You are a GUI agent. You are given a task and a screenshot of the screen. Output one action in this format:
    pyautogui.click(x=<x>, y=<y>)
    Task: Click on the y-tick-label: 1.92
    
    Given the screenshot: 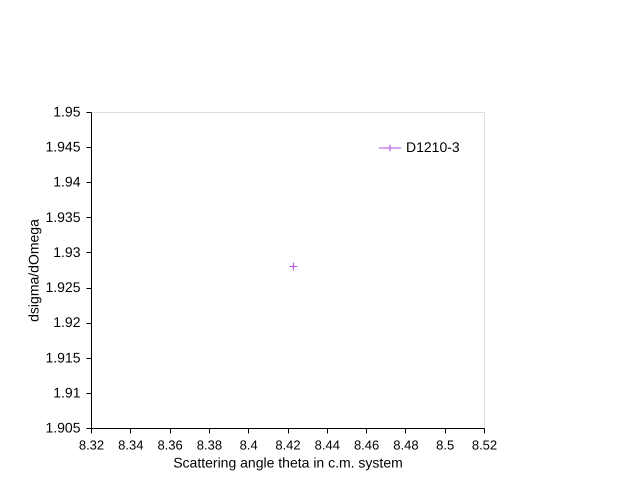 What is the action you would take?
    pyautogui.click(x=67, y=322)
    